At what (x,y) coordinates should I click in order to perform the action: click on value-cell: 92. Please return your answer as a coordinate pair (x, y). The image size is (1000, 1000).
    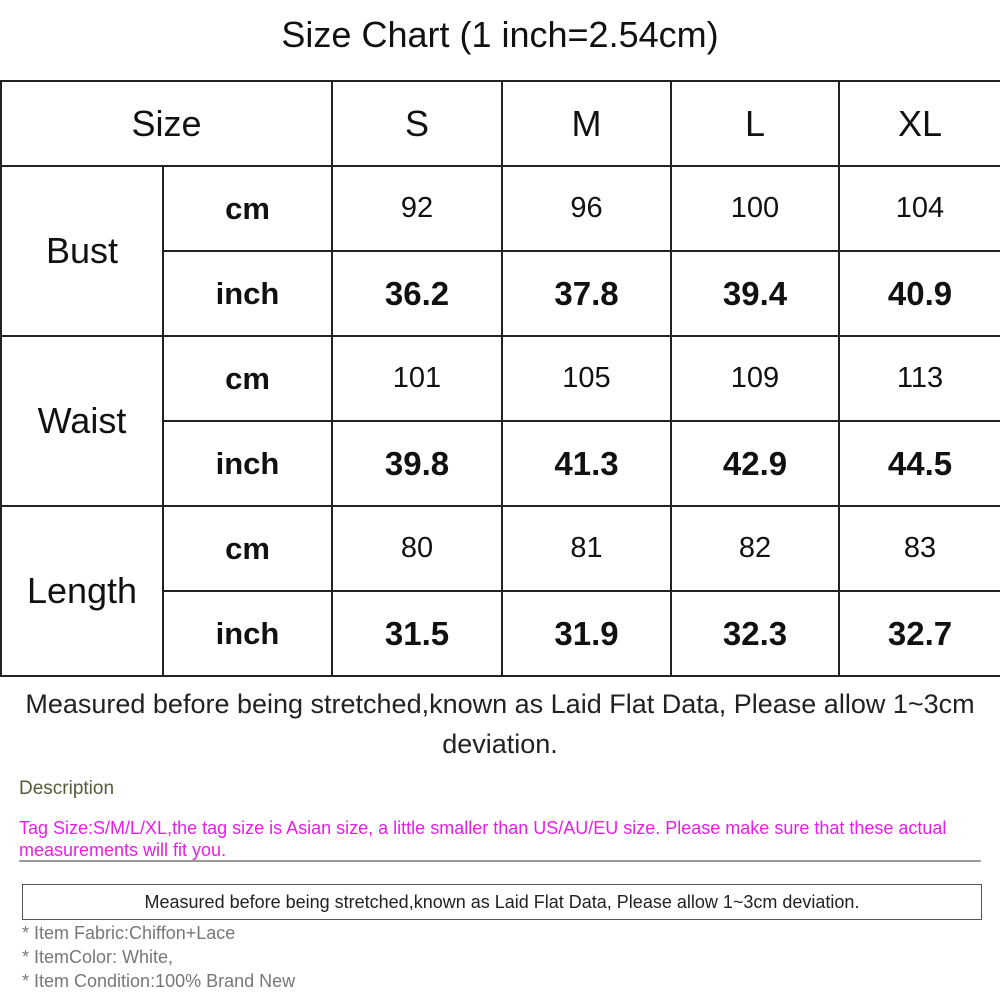
    Looking at the image, I should click on (417, 208).